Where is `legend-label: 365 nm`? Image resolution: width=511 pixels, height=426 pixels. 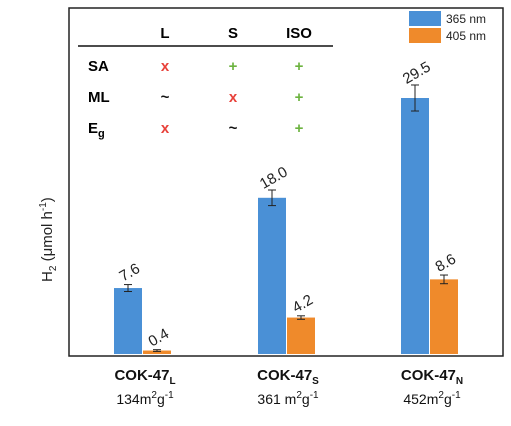
legend-label: 365 nm is located at coordinates (466, 19).